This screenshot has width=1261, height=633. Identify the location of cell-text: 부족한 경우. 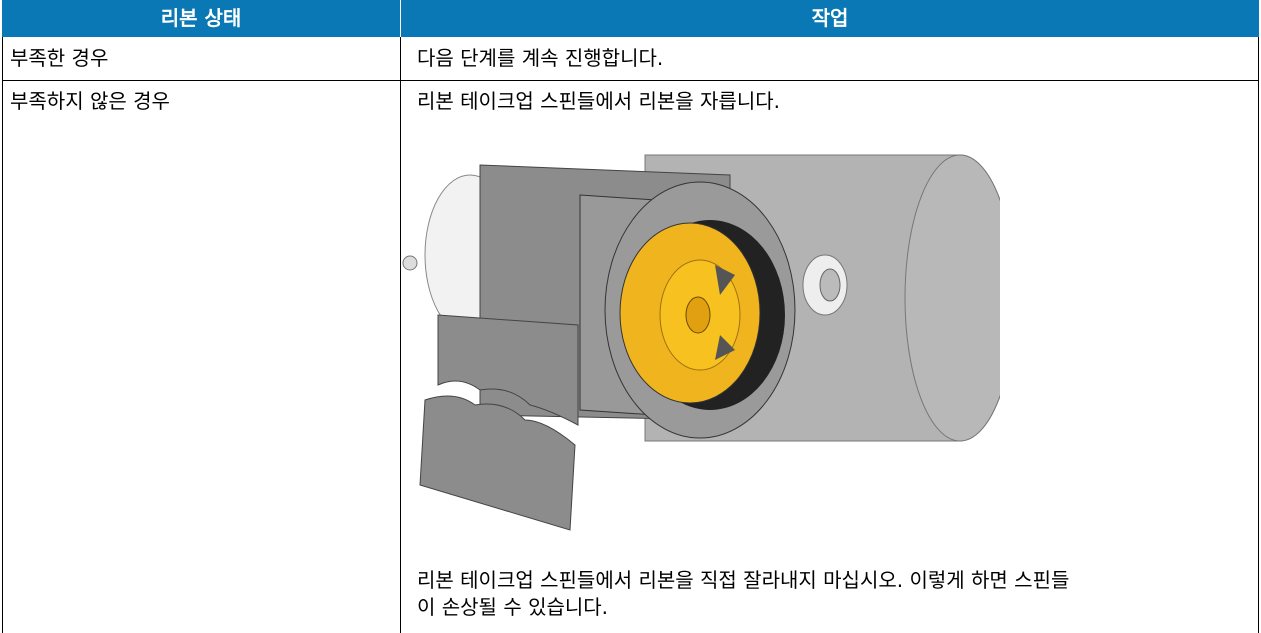
(59, 58).